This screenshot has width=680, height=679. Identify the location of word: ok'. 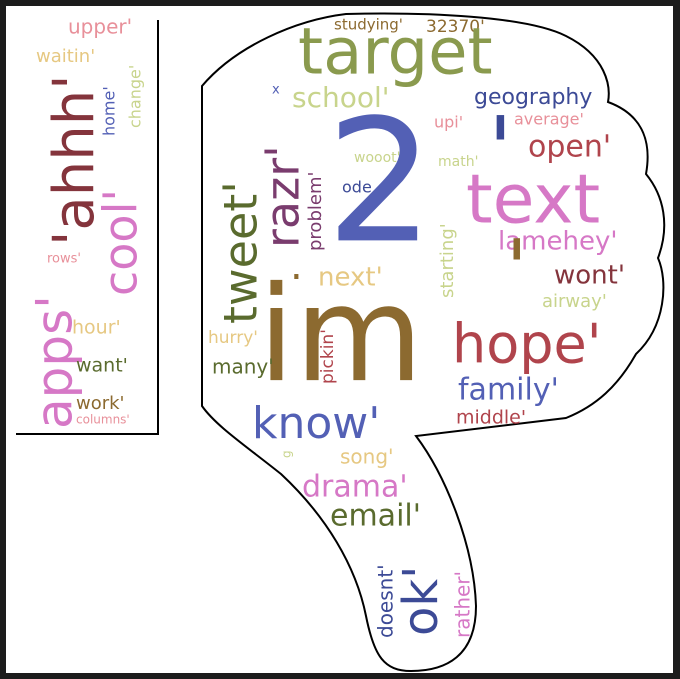
(421, 601).